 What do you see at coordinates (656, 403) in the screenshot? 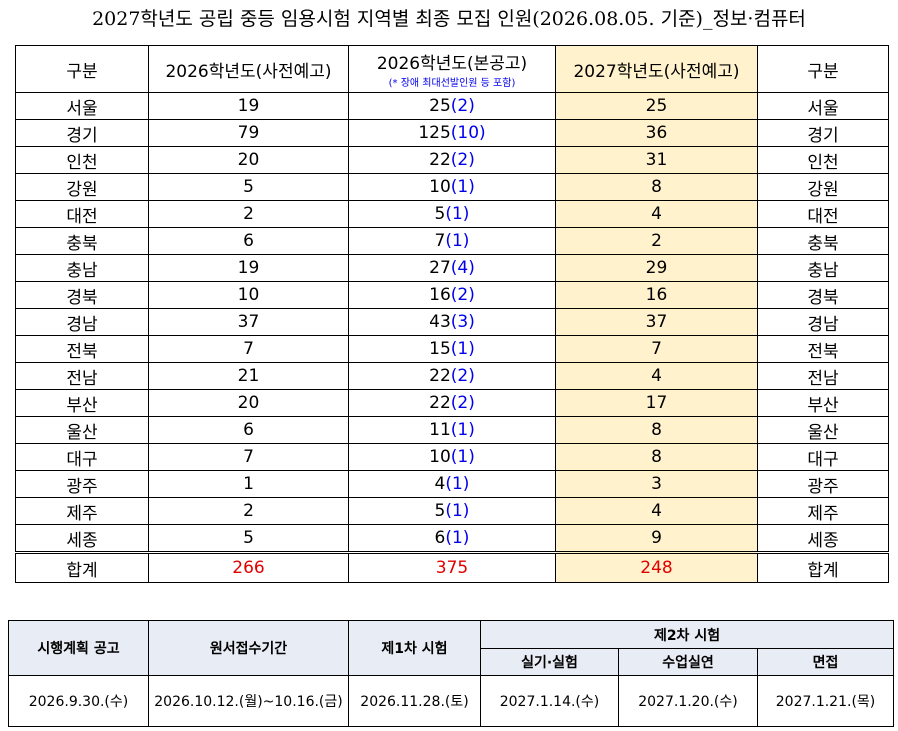
I see `value-2027-pre: 17` at bounding box center [656, 403].